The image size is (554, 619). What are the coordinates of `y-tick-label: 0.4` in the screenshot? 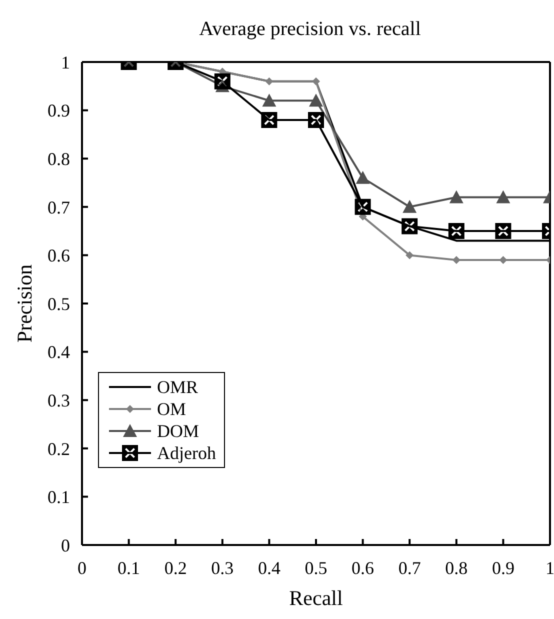 It's located at (59, 352).